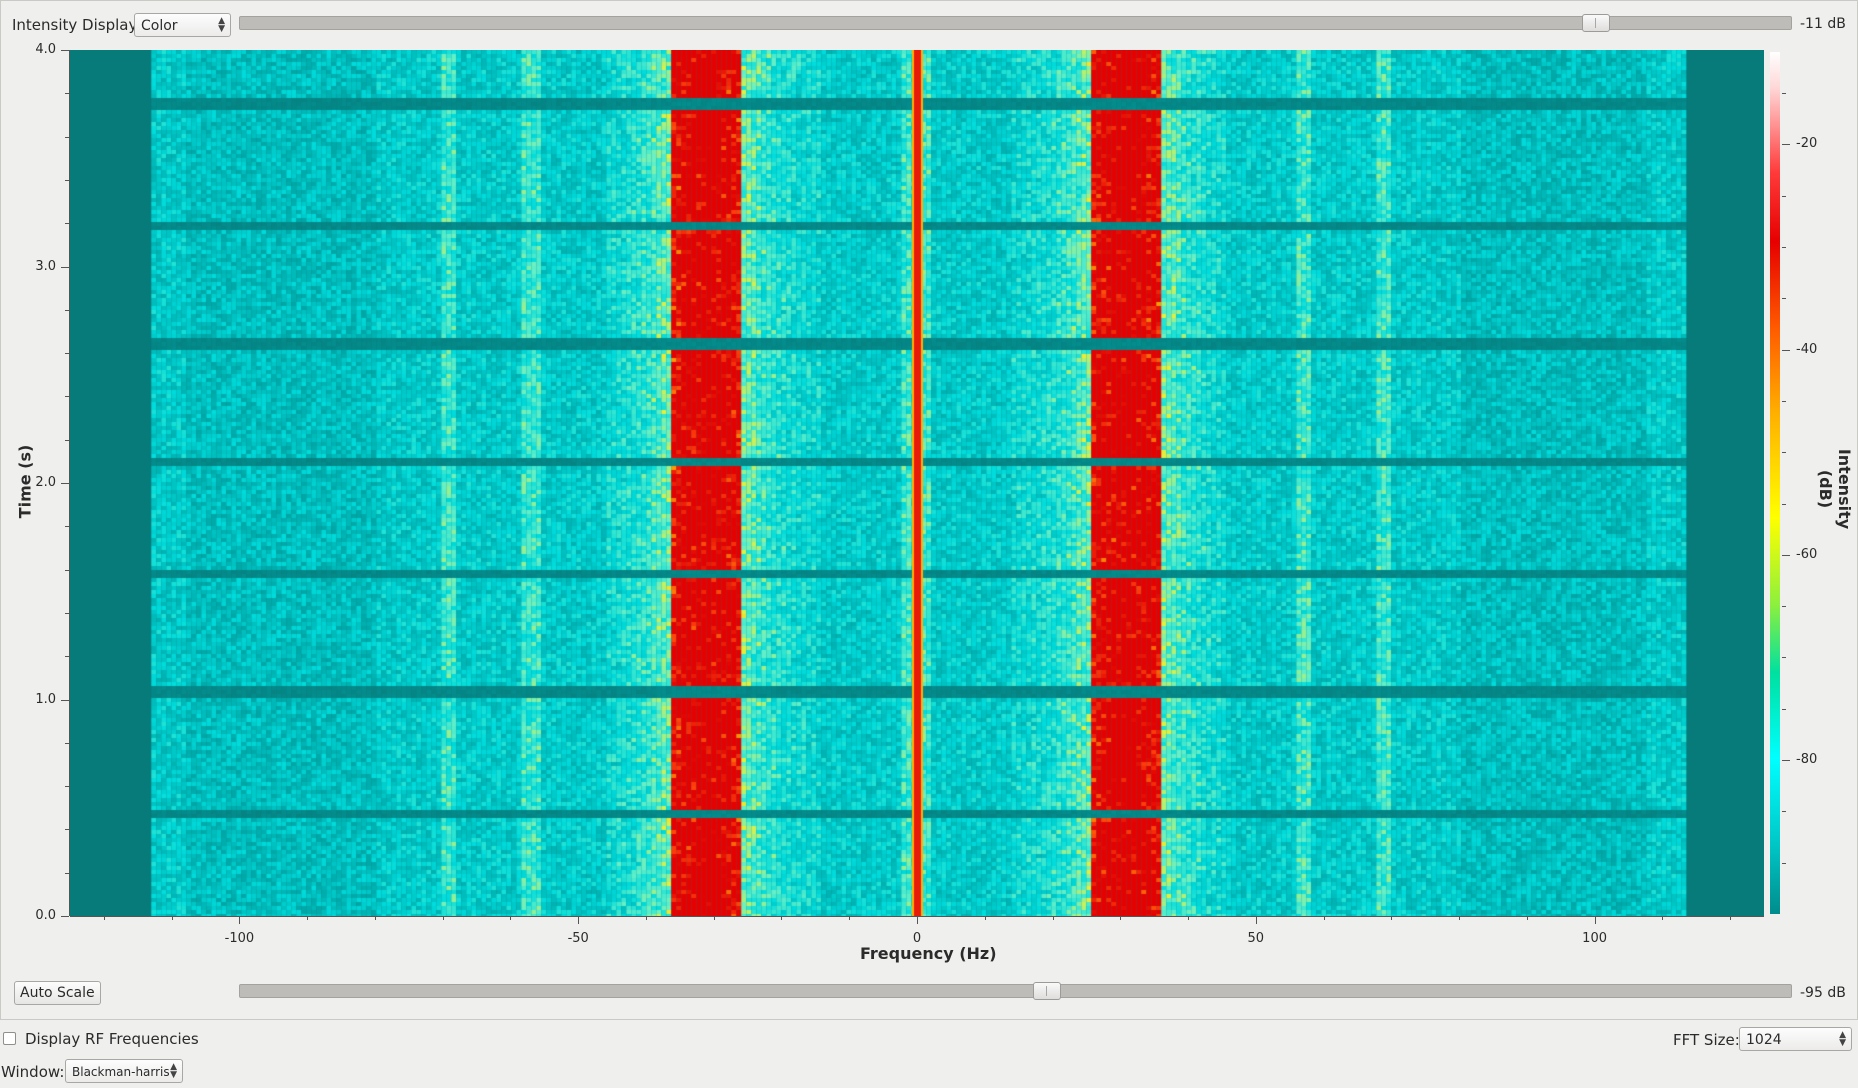 This screenshot has width=1858, height=1088. What do you see at coordinates (45, 49) in the screenshot?
I see `y-tick-label: 4.0` at bounding box center [45, 49].